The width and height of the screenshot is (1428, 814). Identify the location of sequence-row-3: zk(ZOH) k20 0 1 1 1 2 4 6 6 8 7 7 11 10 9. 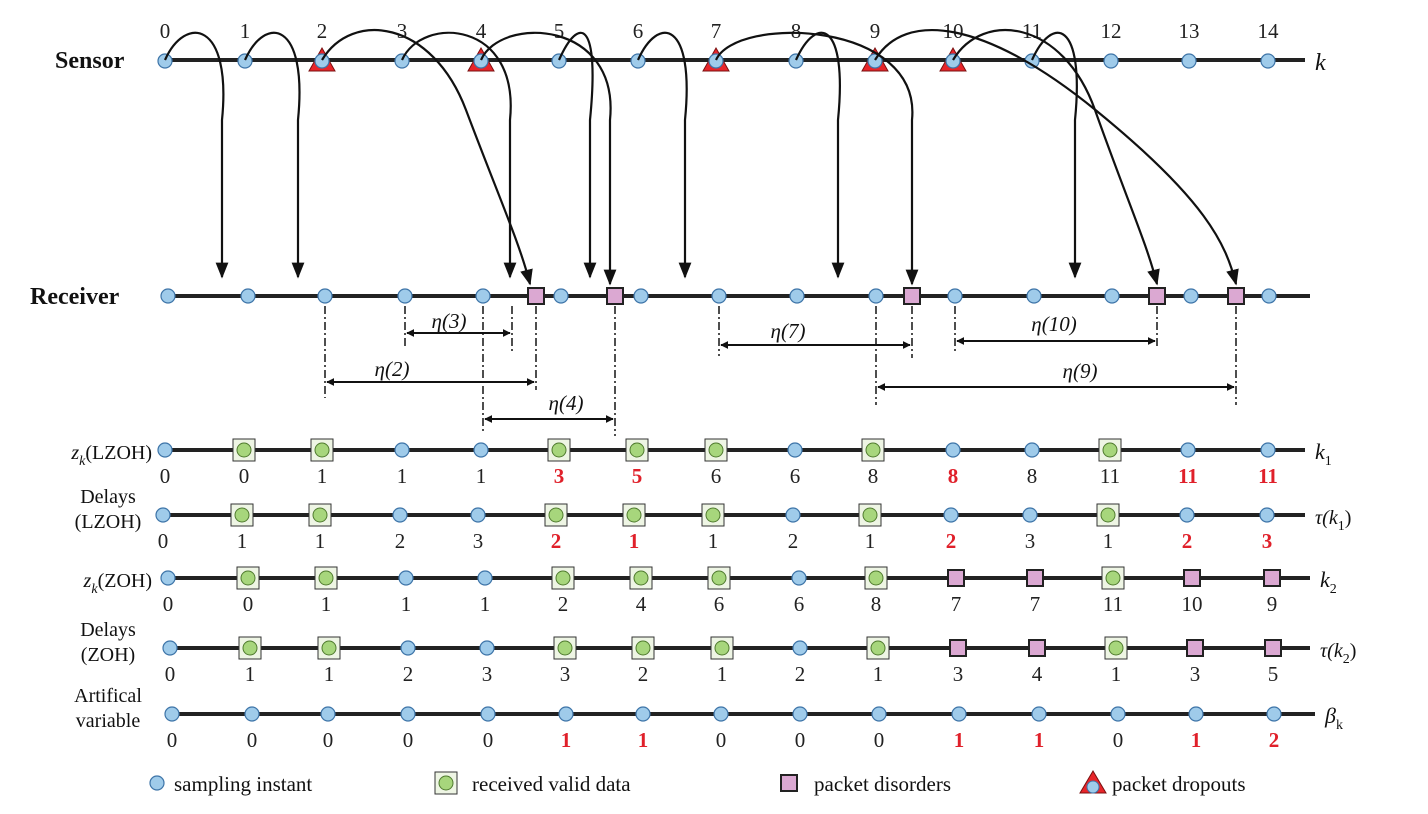
(710, 591).